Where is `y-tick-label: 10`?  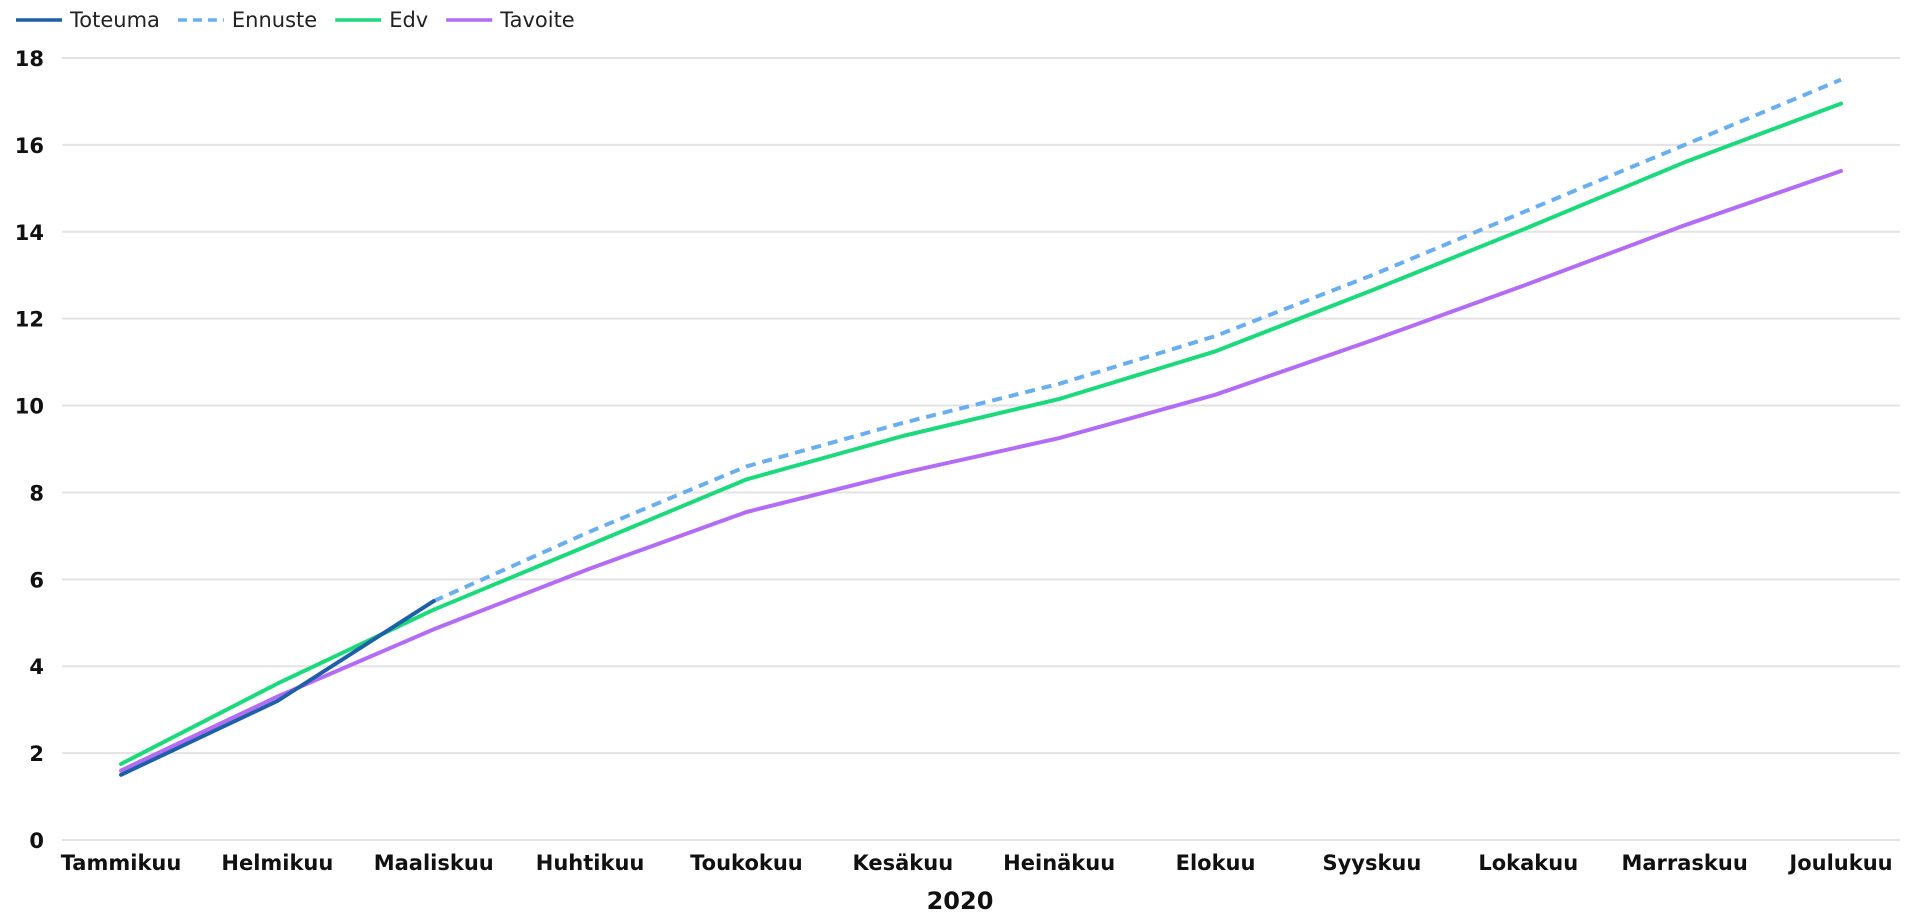
y-tick-label: 10 is located at coordinates (29, 407).